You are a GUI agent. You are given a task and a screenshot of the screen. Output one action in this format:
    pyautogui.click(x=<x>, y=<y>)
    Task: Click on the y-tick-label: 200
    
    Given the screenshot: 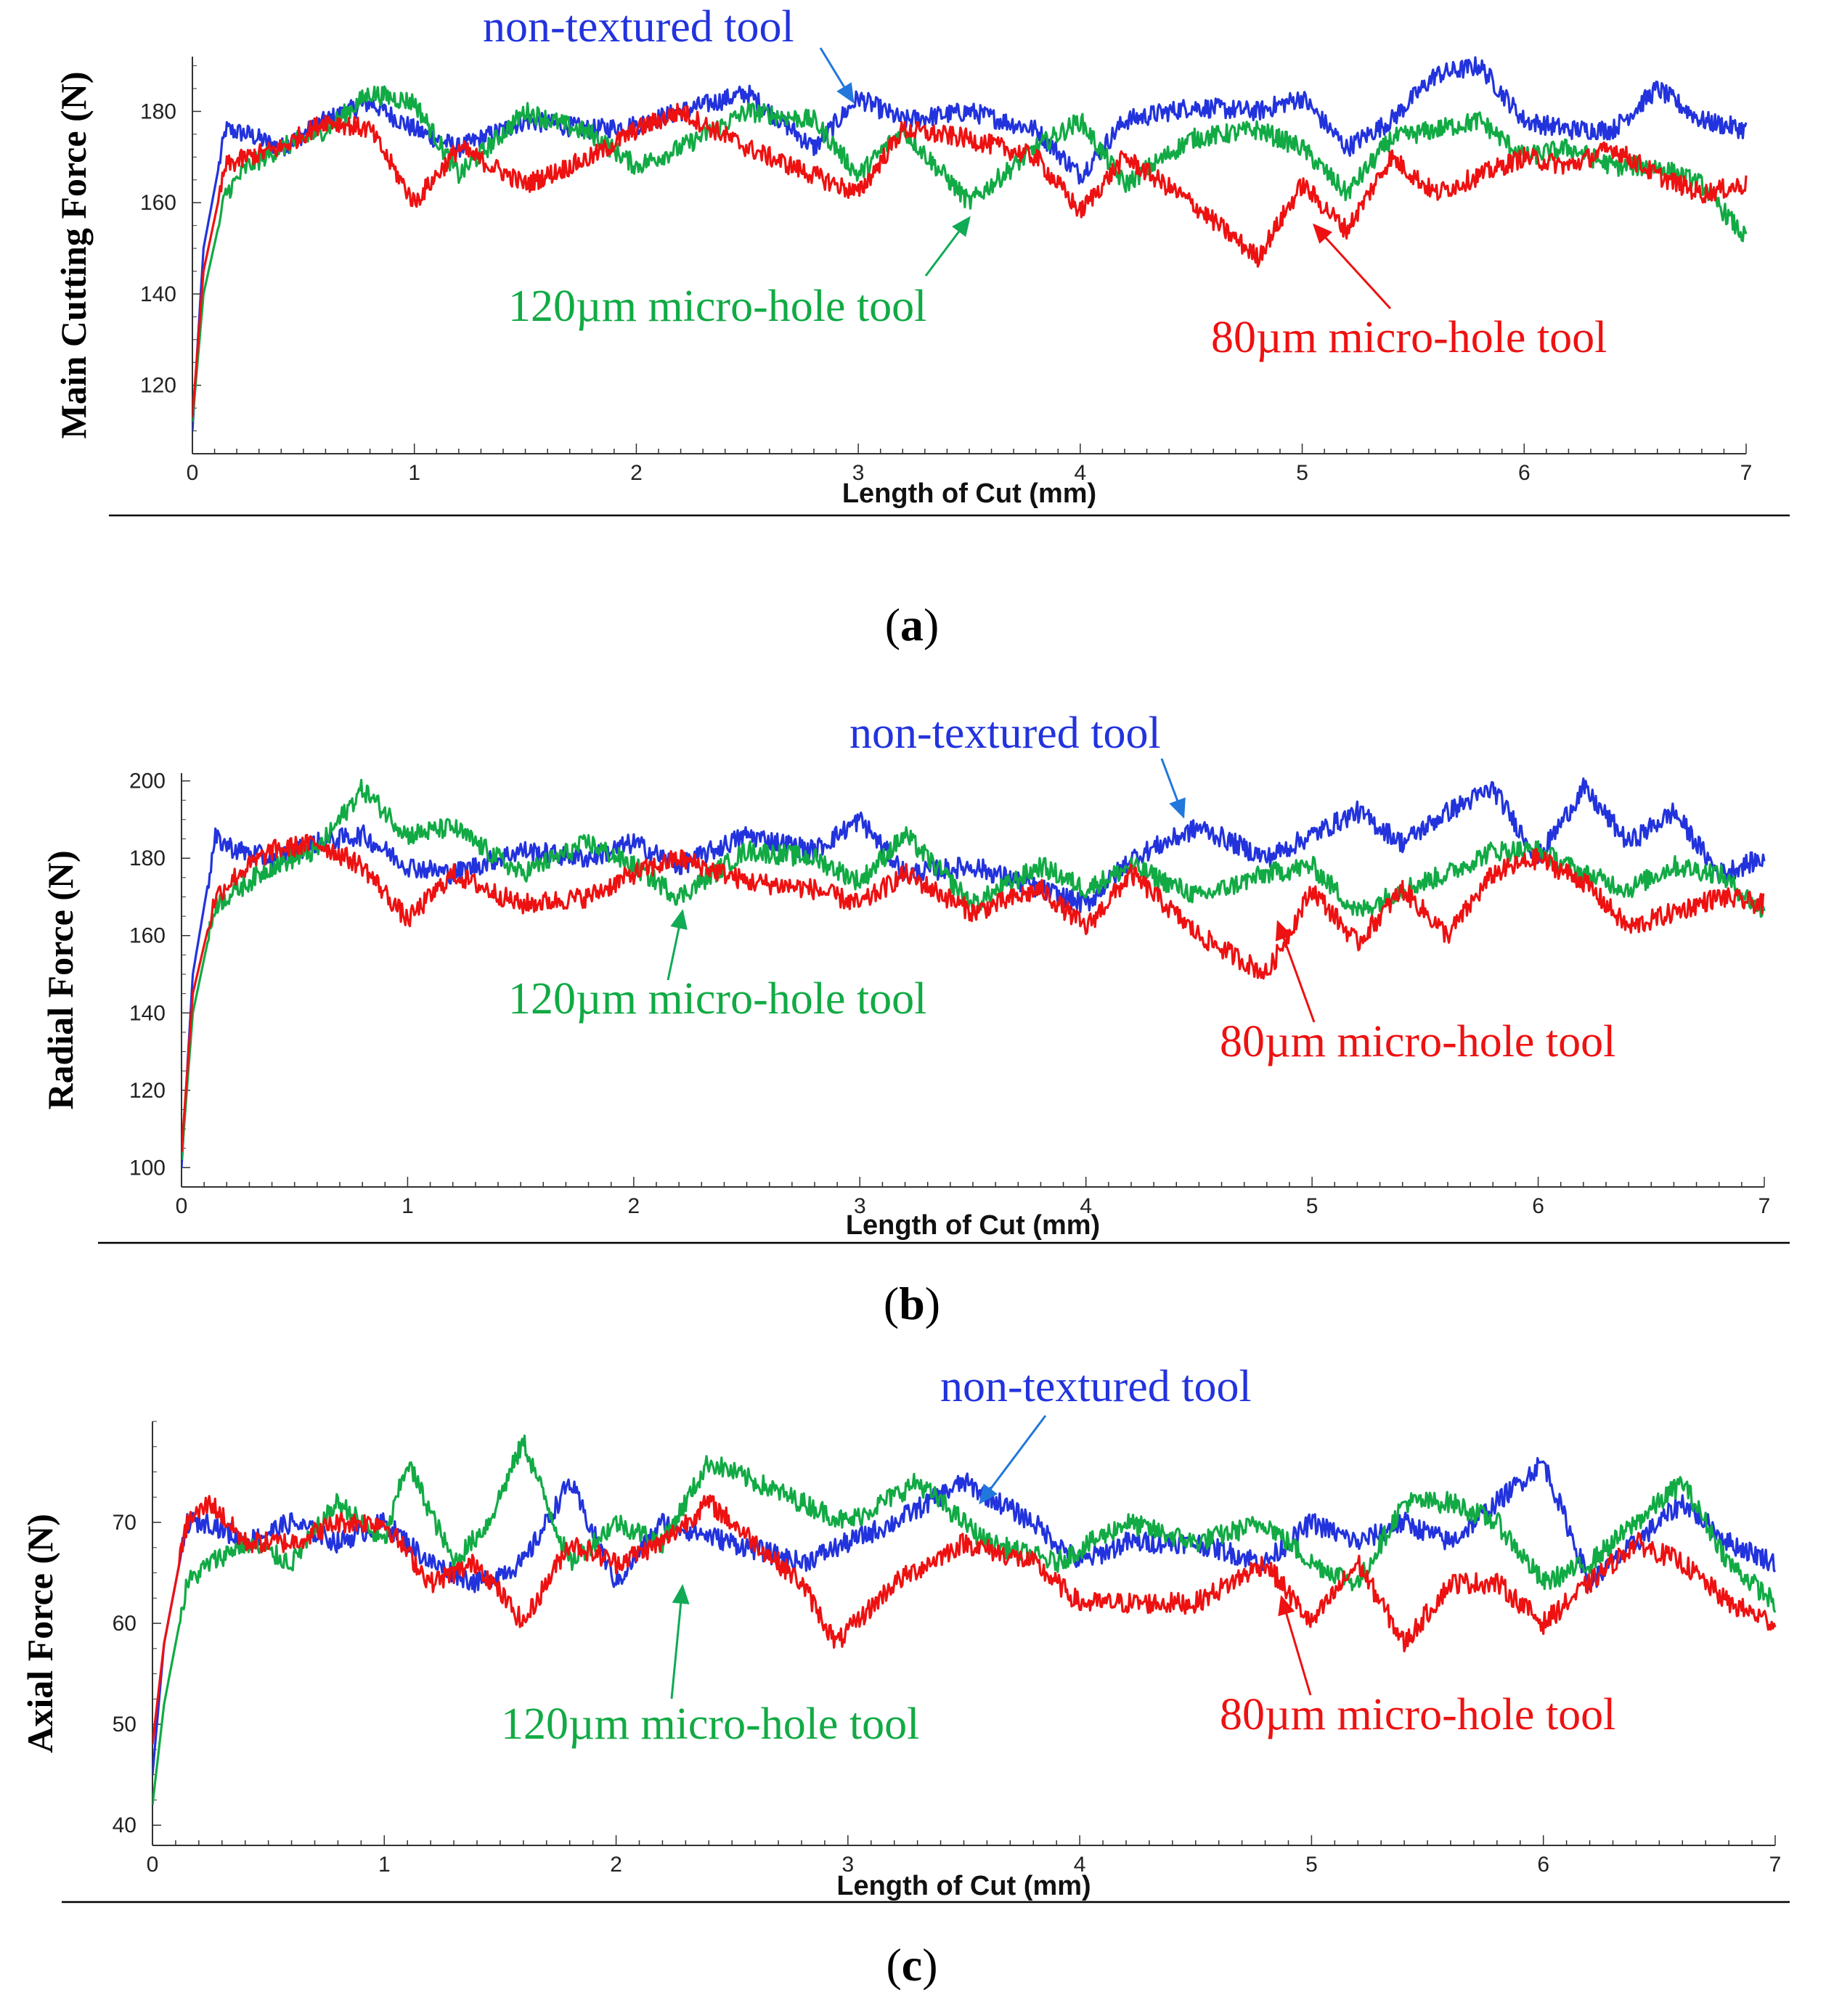 What is the action you would take?
    pyautogui.click(x=147, y=781)
    